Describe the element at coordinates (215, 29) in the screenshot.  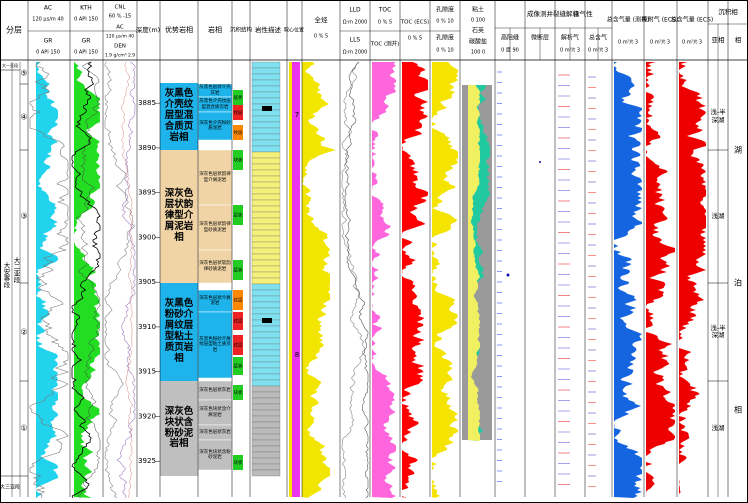
I see `header-label: 岩相` at that location.